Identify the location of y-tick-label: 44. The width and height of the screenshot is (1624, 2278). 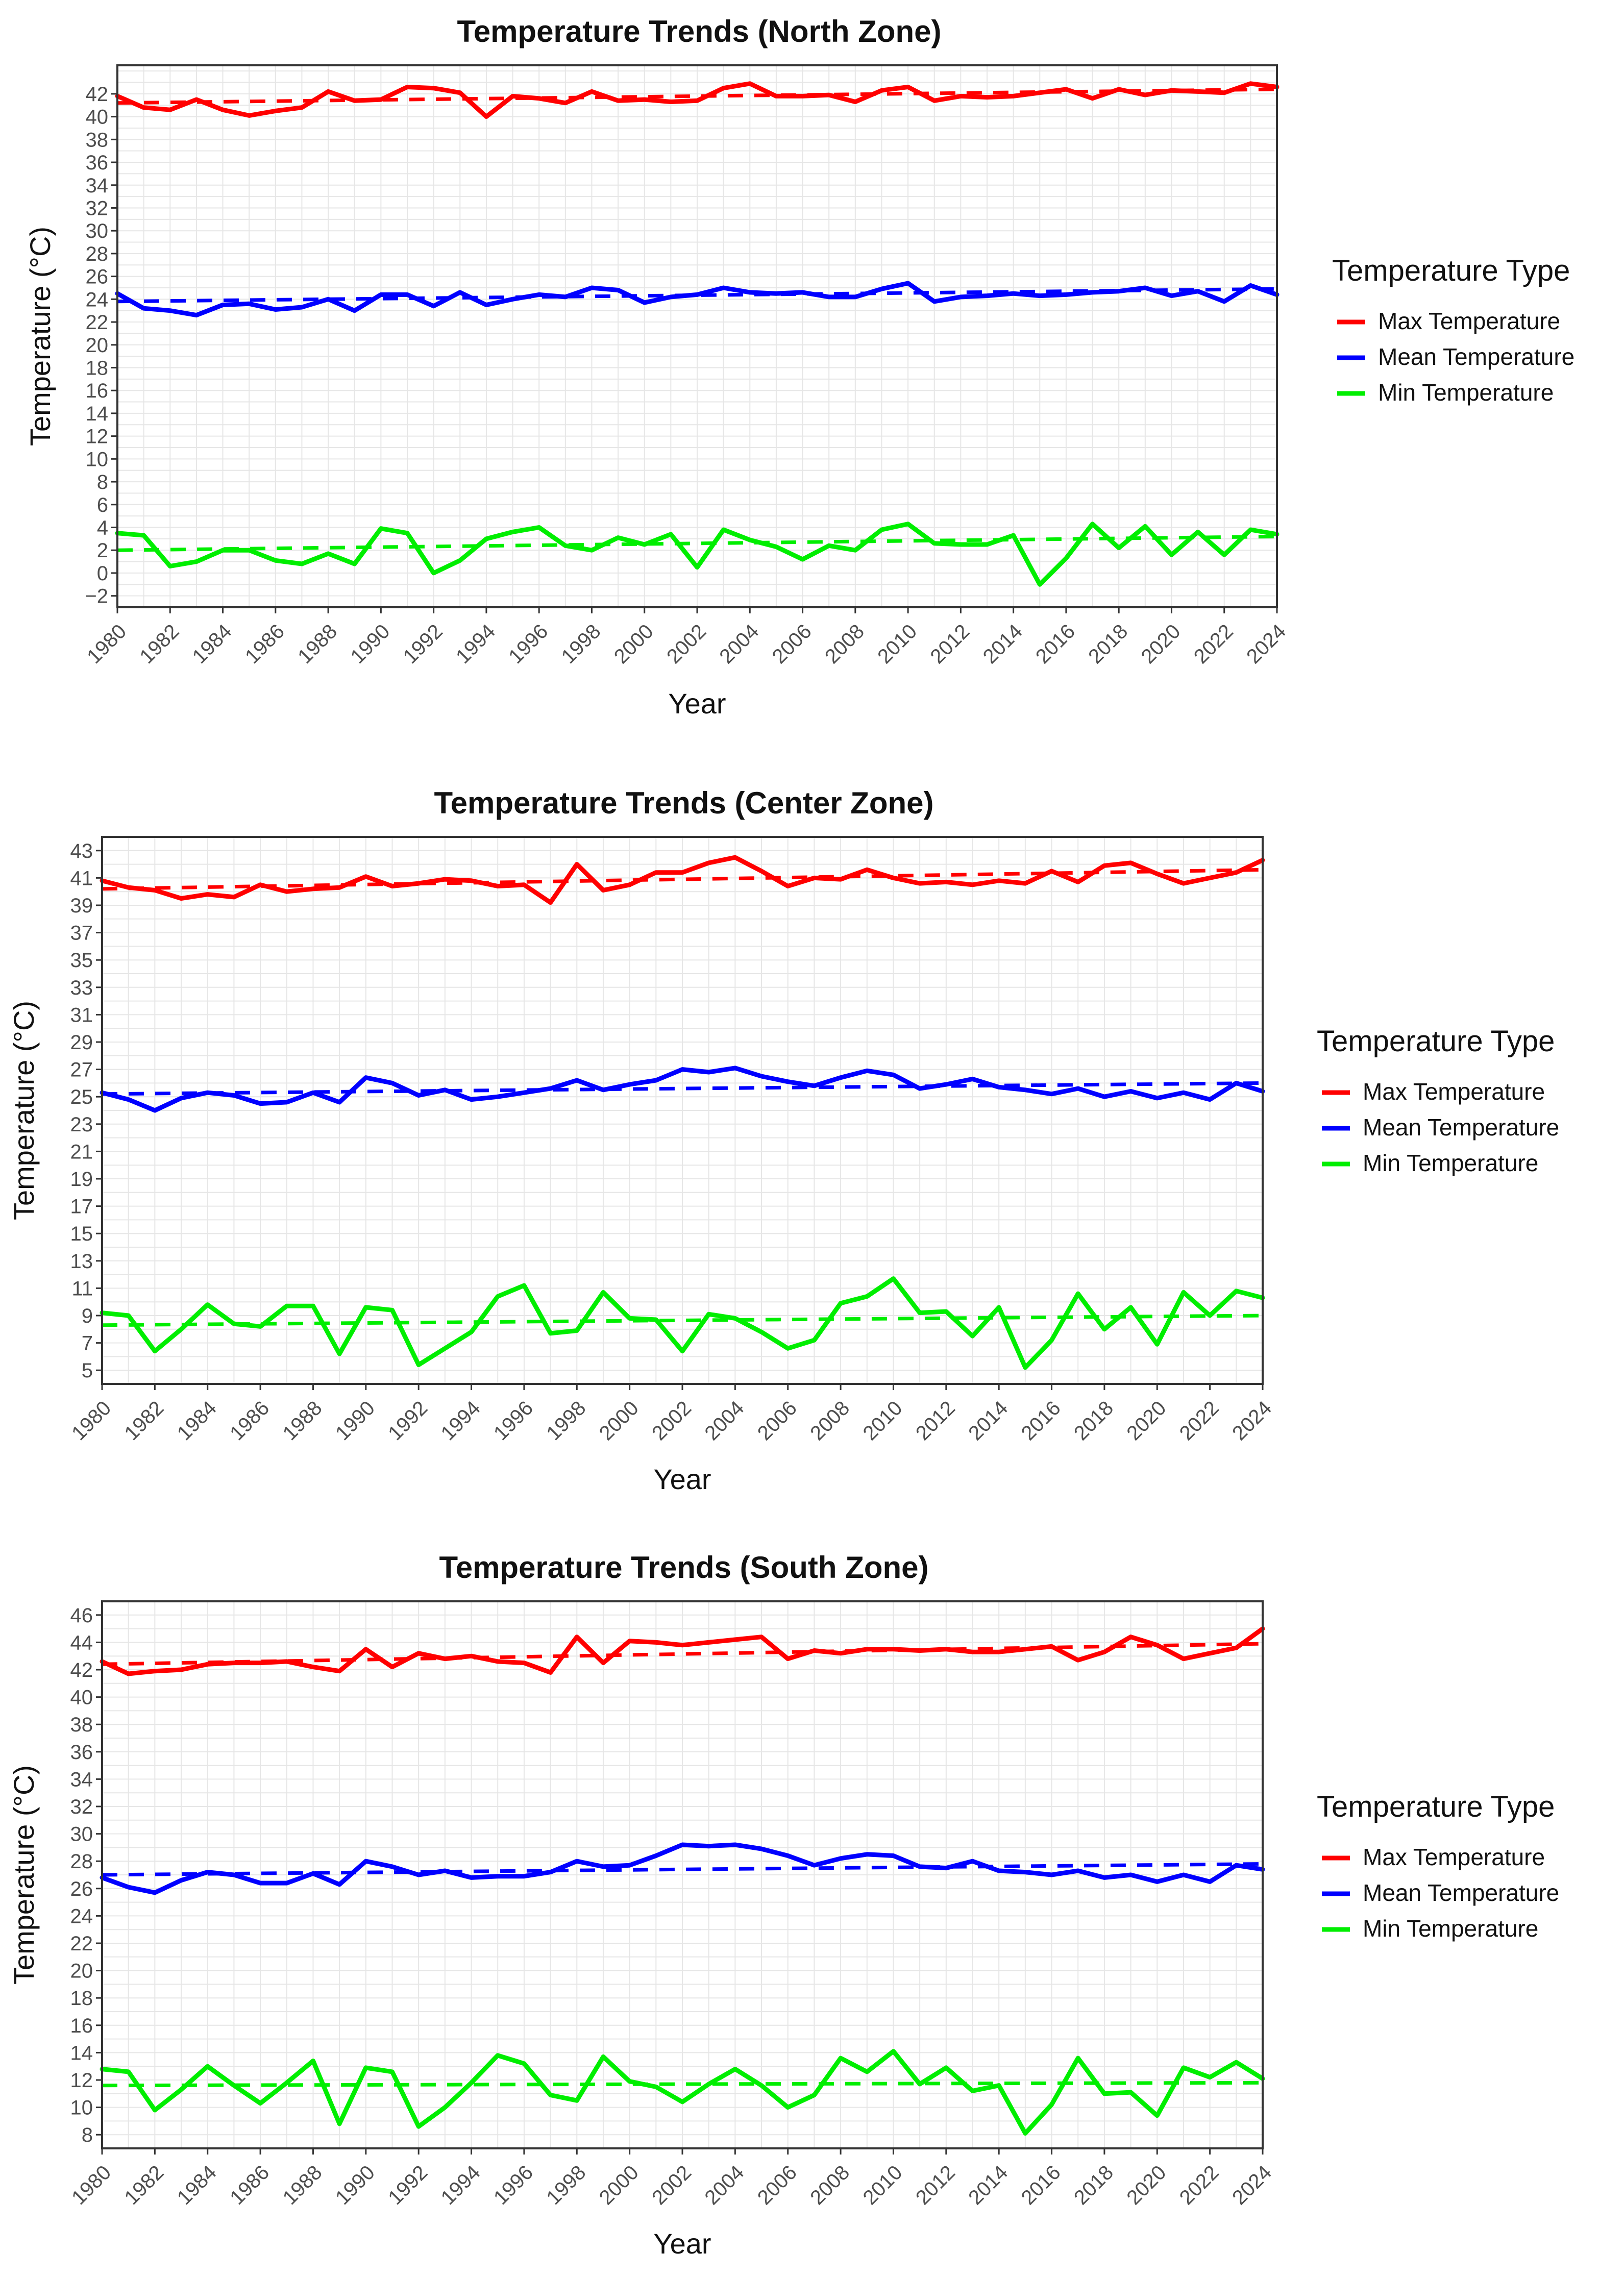
(82, 1643).